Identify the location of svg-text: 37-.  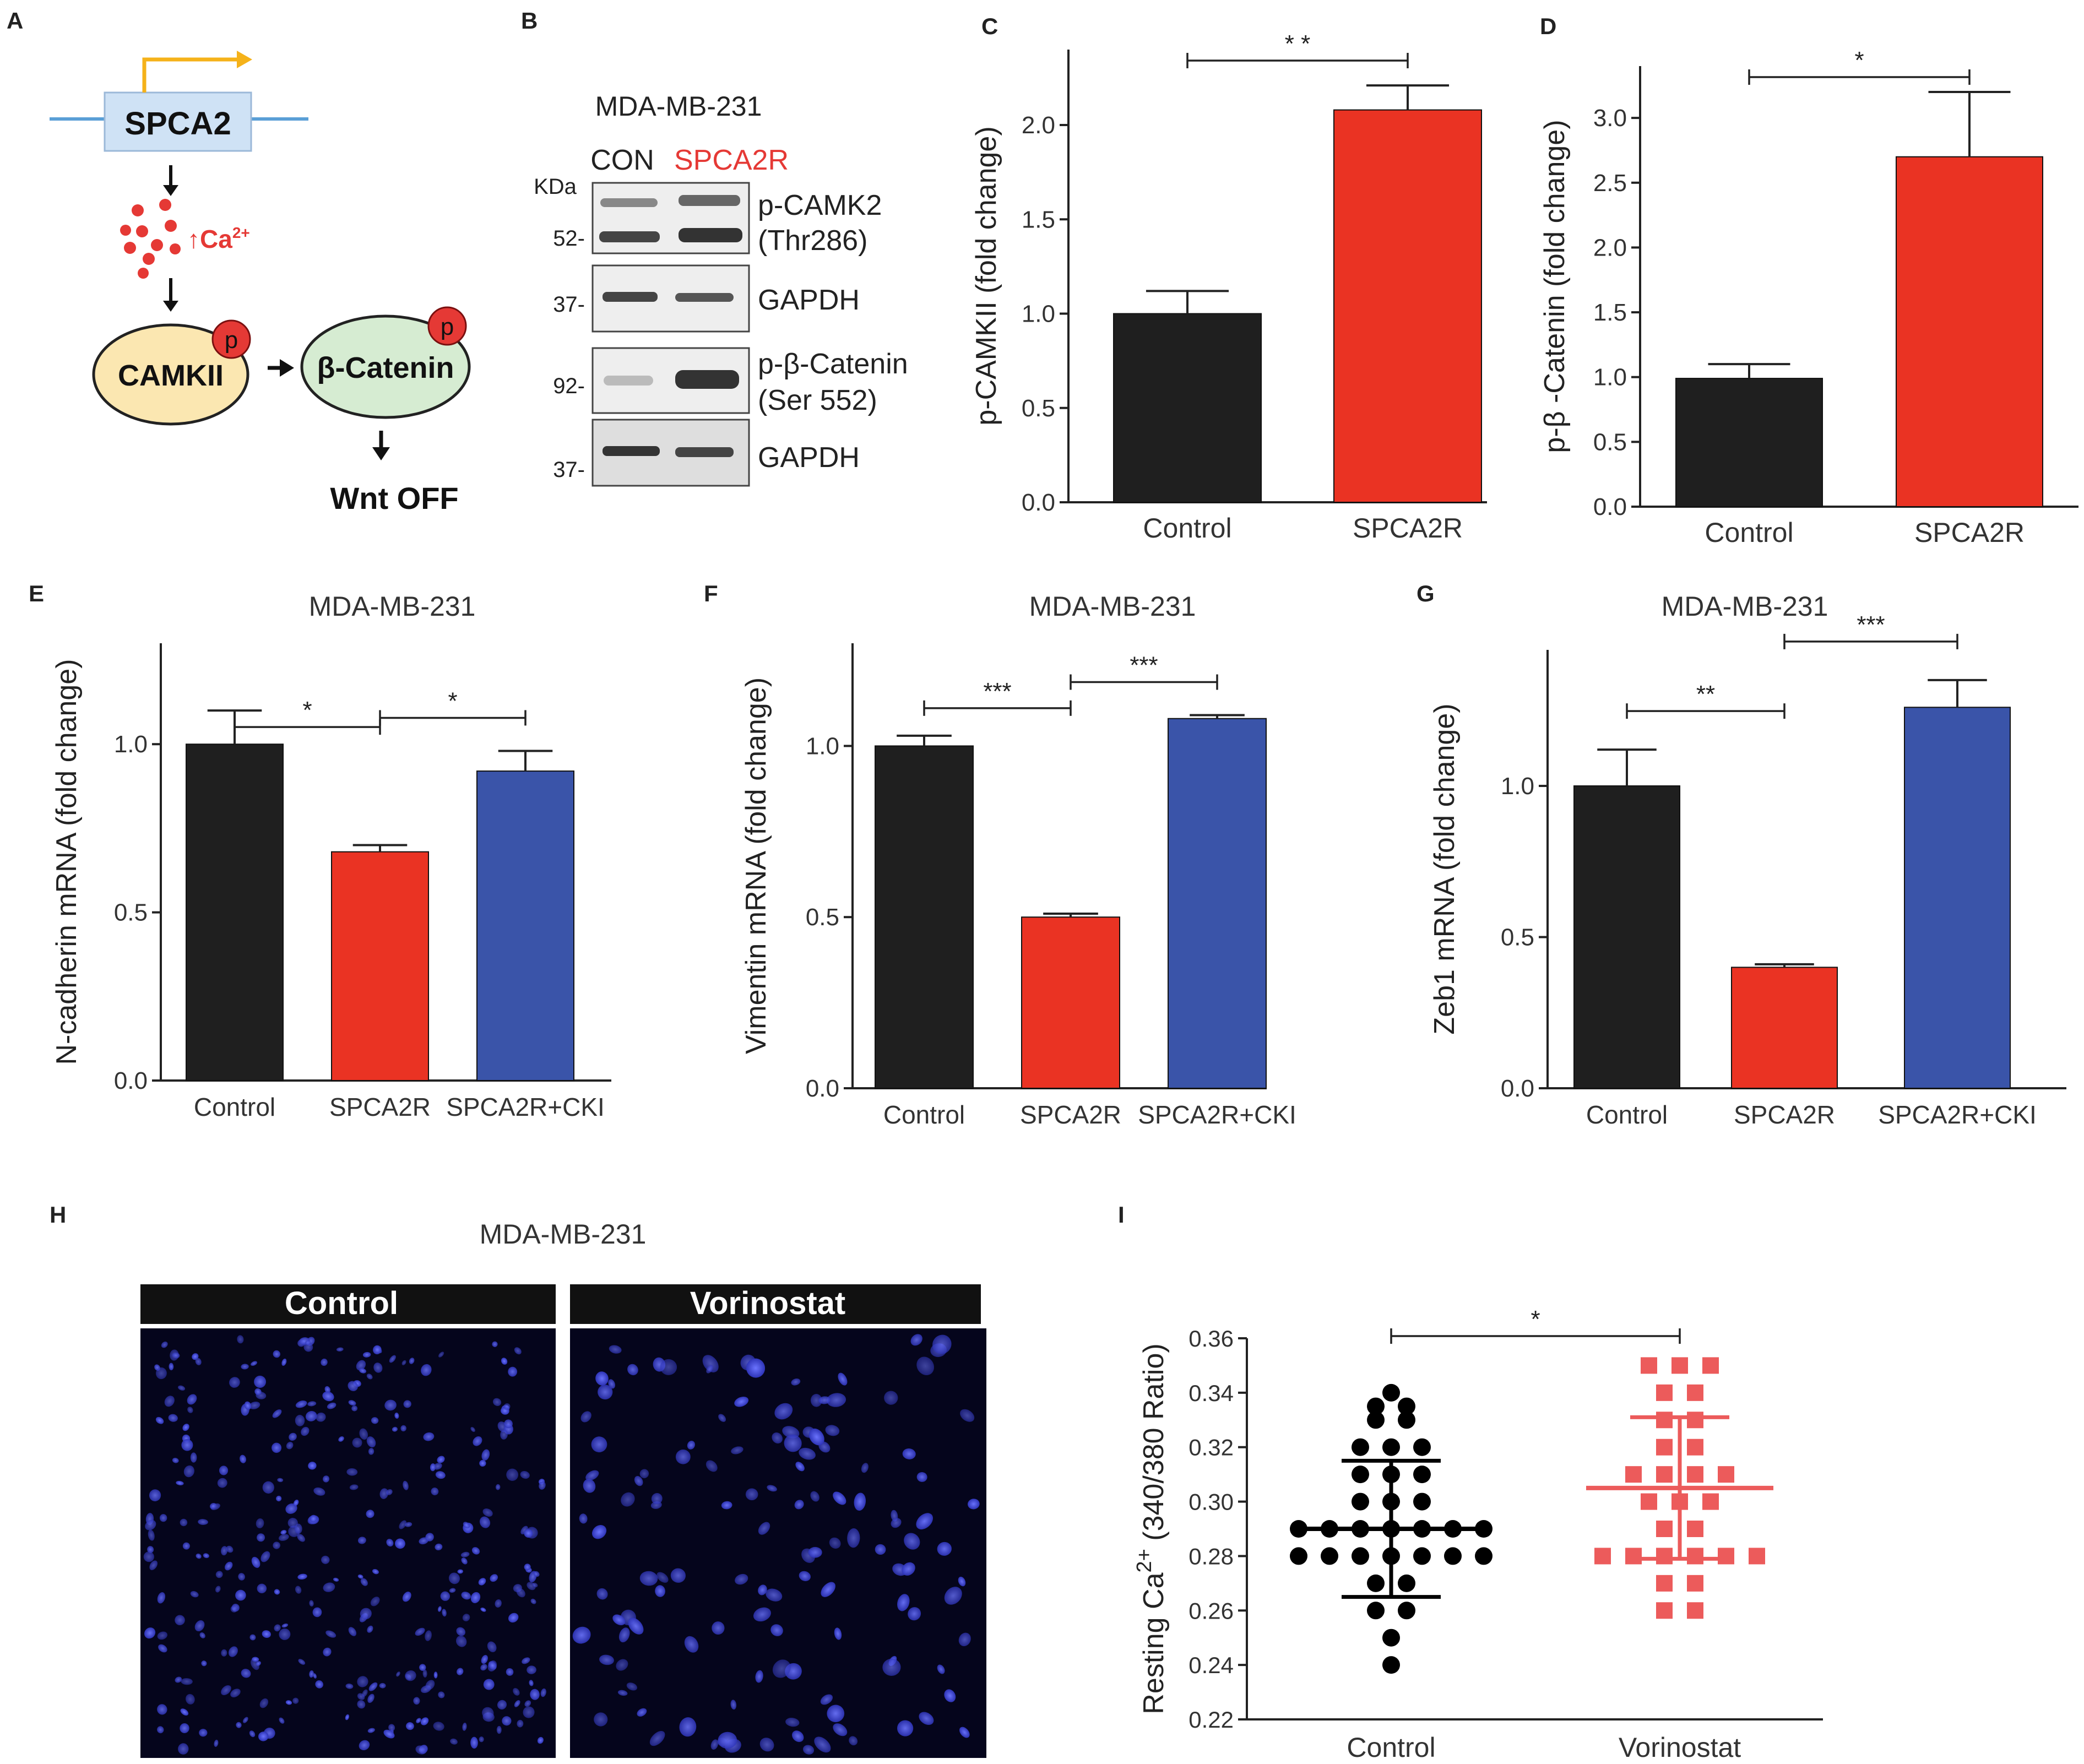
(569, 470).